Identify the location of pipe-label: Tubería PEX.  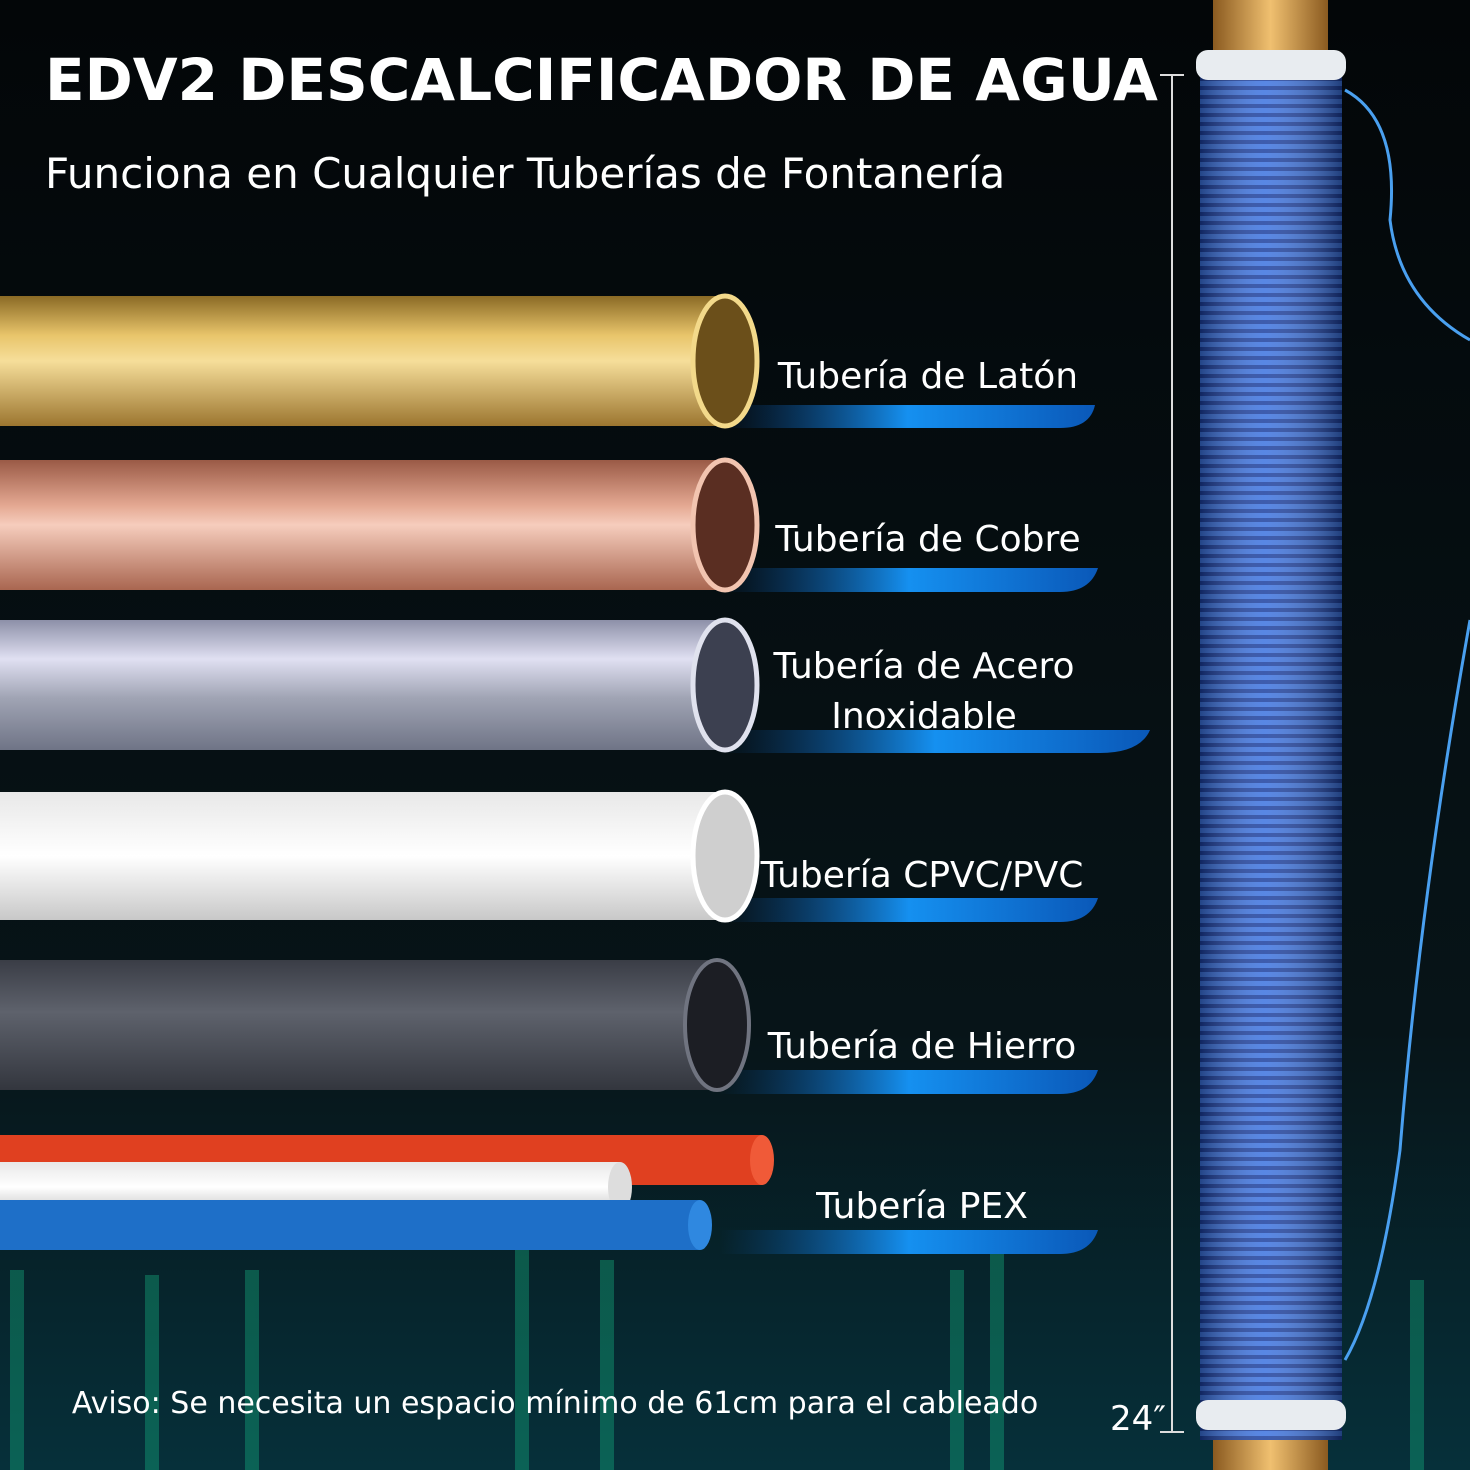
(921, 1206).